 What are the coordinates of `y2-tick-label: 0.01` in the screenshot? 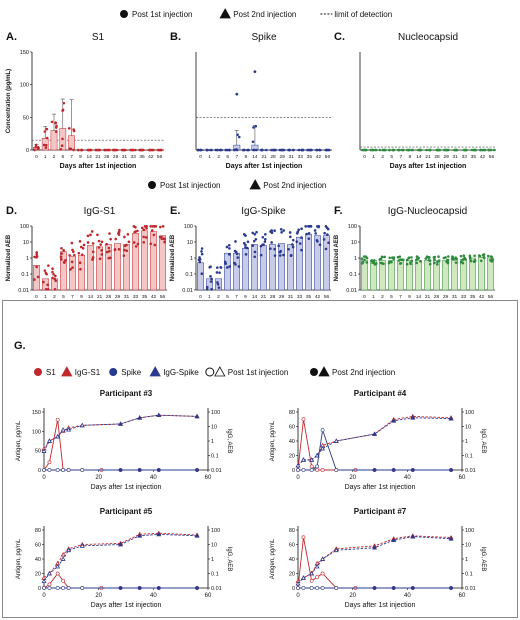 It's located at (470, 471).